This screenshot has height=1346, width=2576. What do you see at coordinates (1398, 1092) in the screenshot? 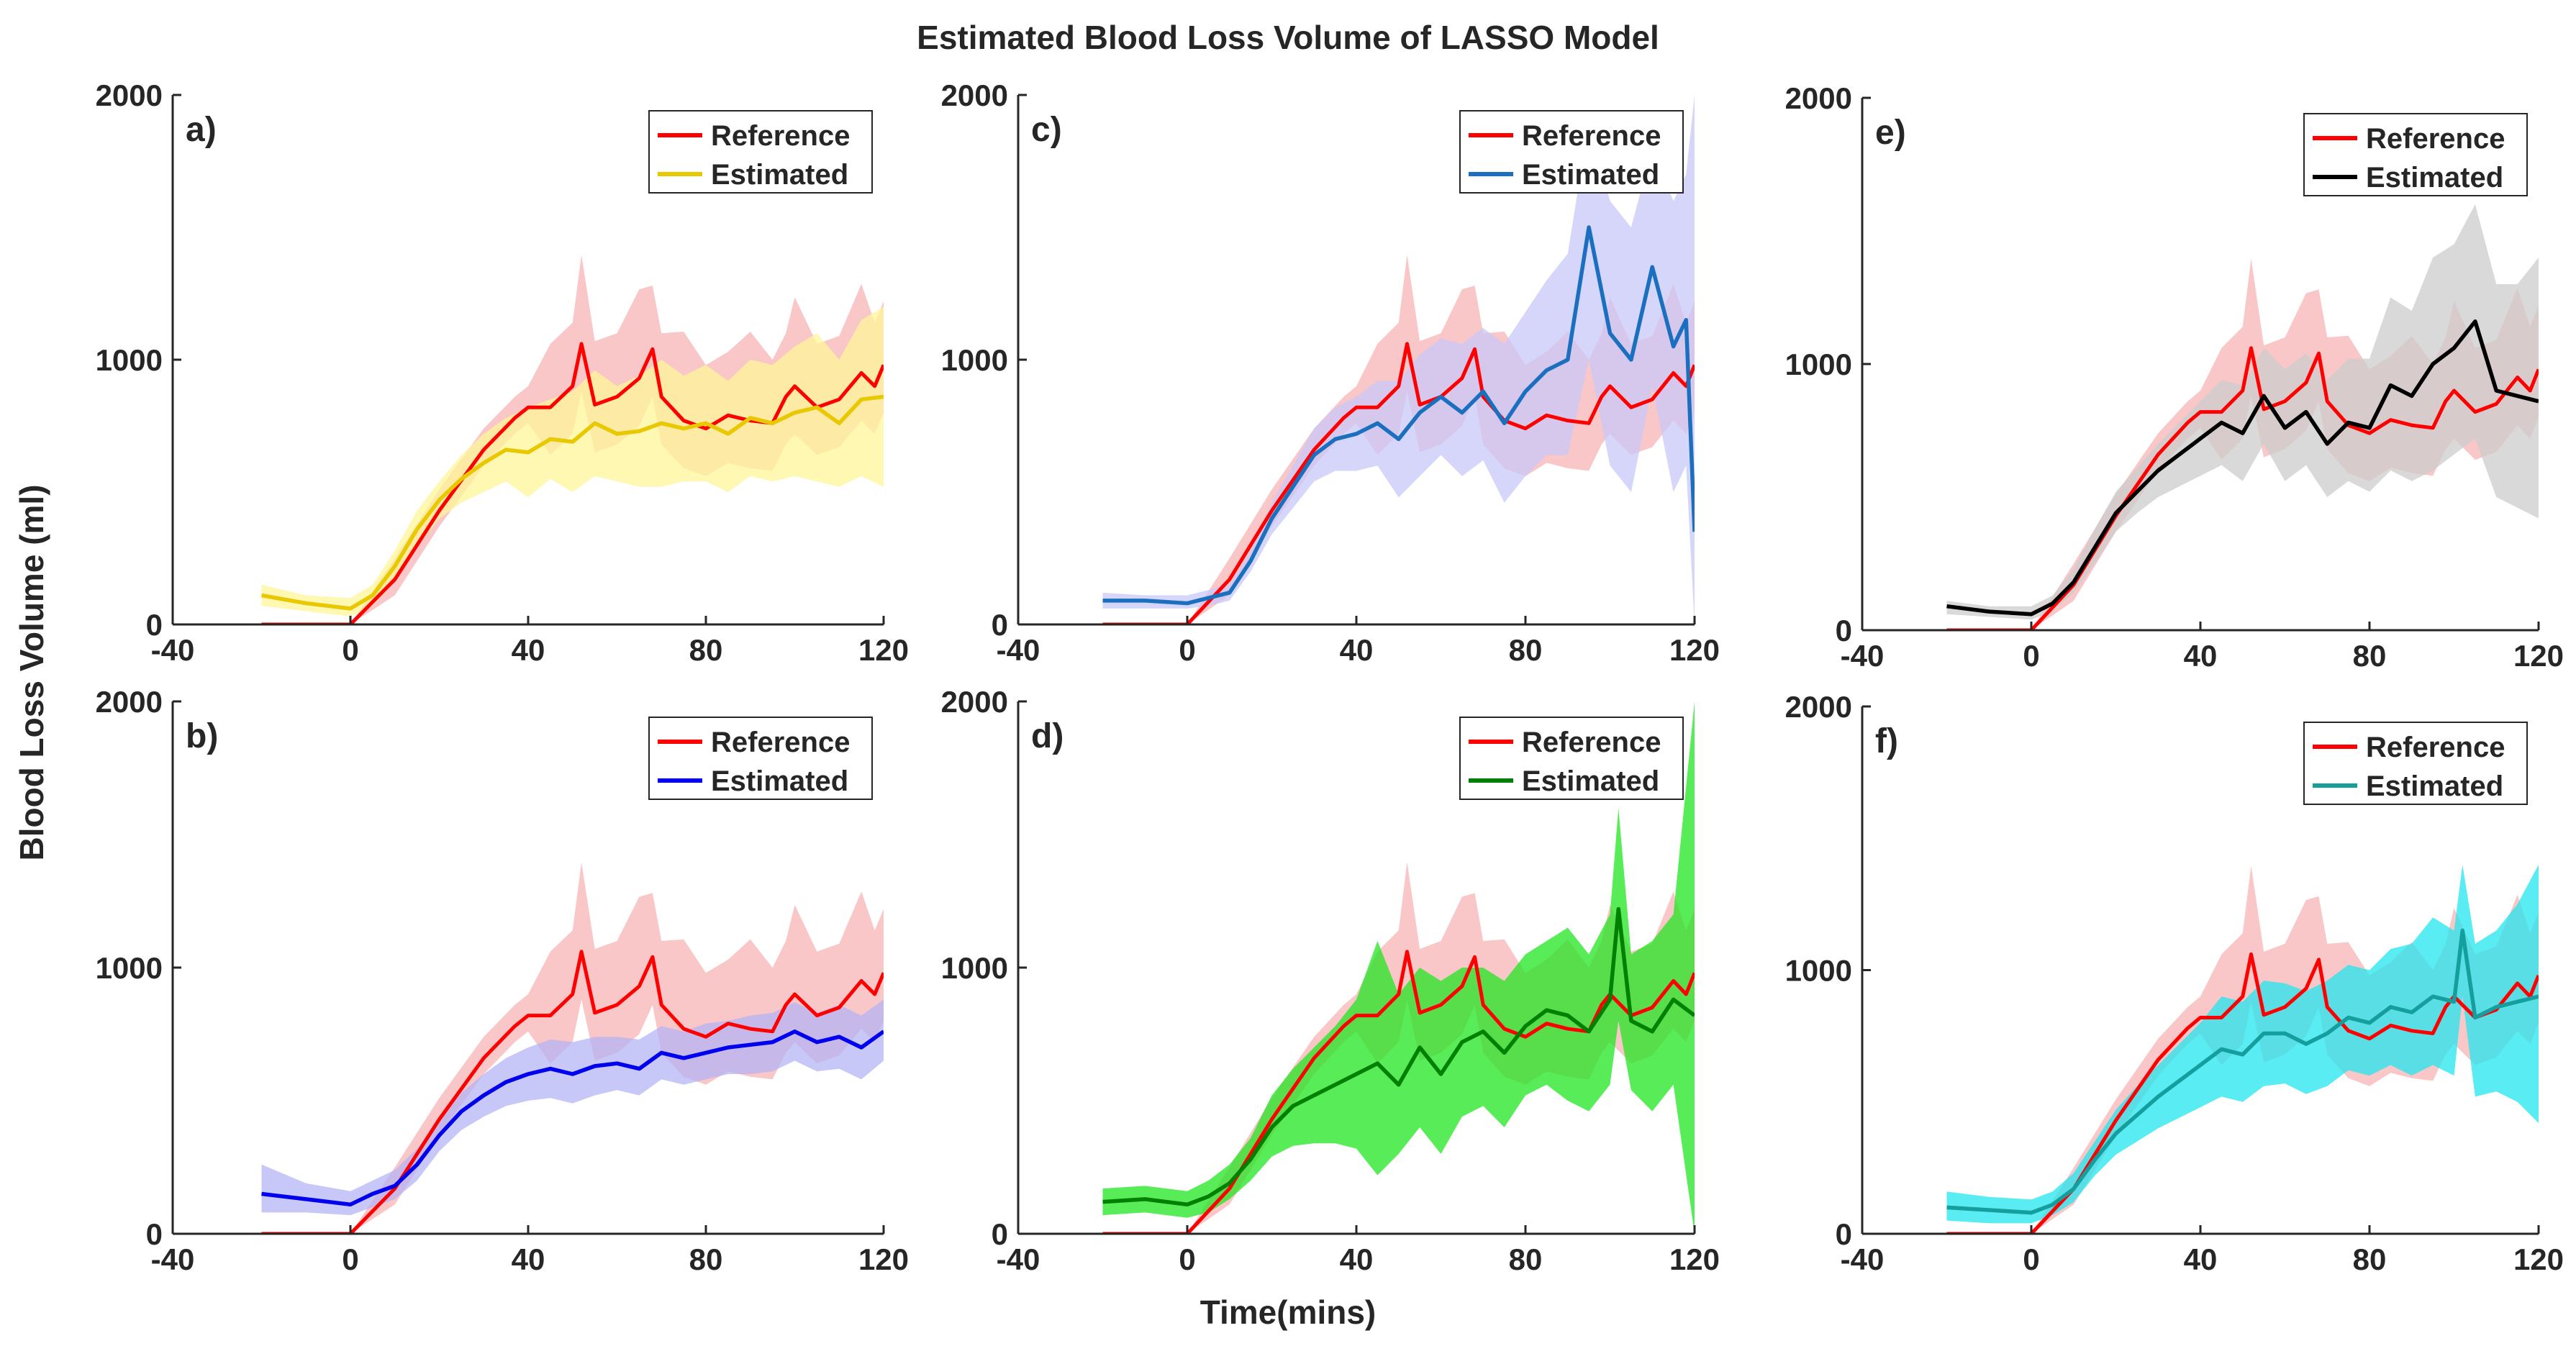
I see `panel-d-reference-line` at bounding box center [1398, 1092].